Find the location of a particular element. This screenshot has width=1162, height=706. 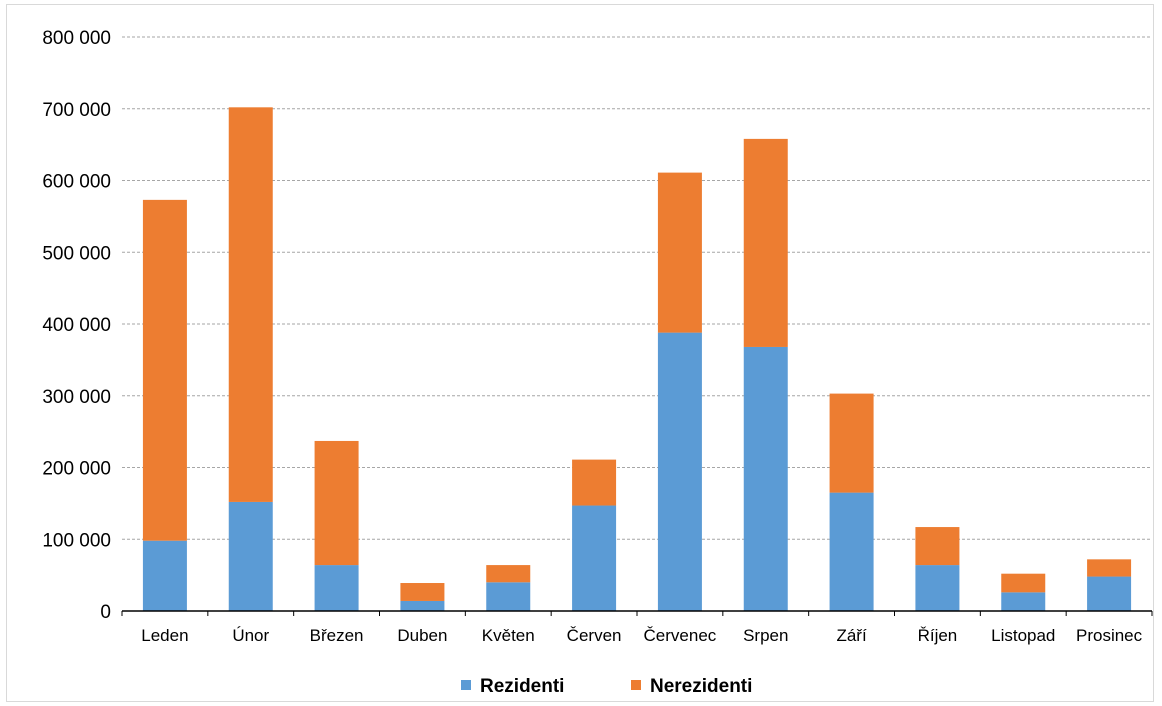

x-tick-label: Květen is located at coordinates (508, 635).